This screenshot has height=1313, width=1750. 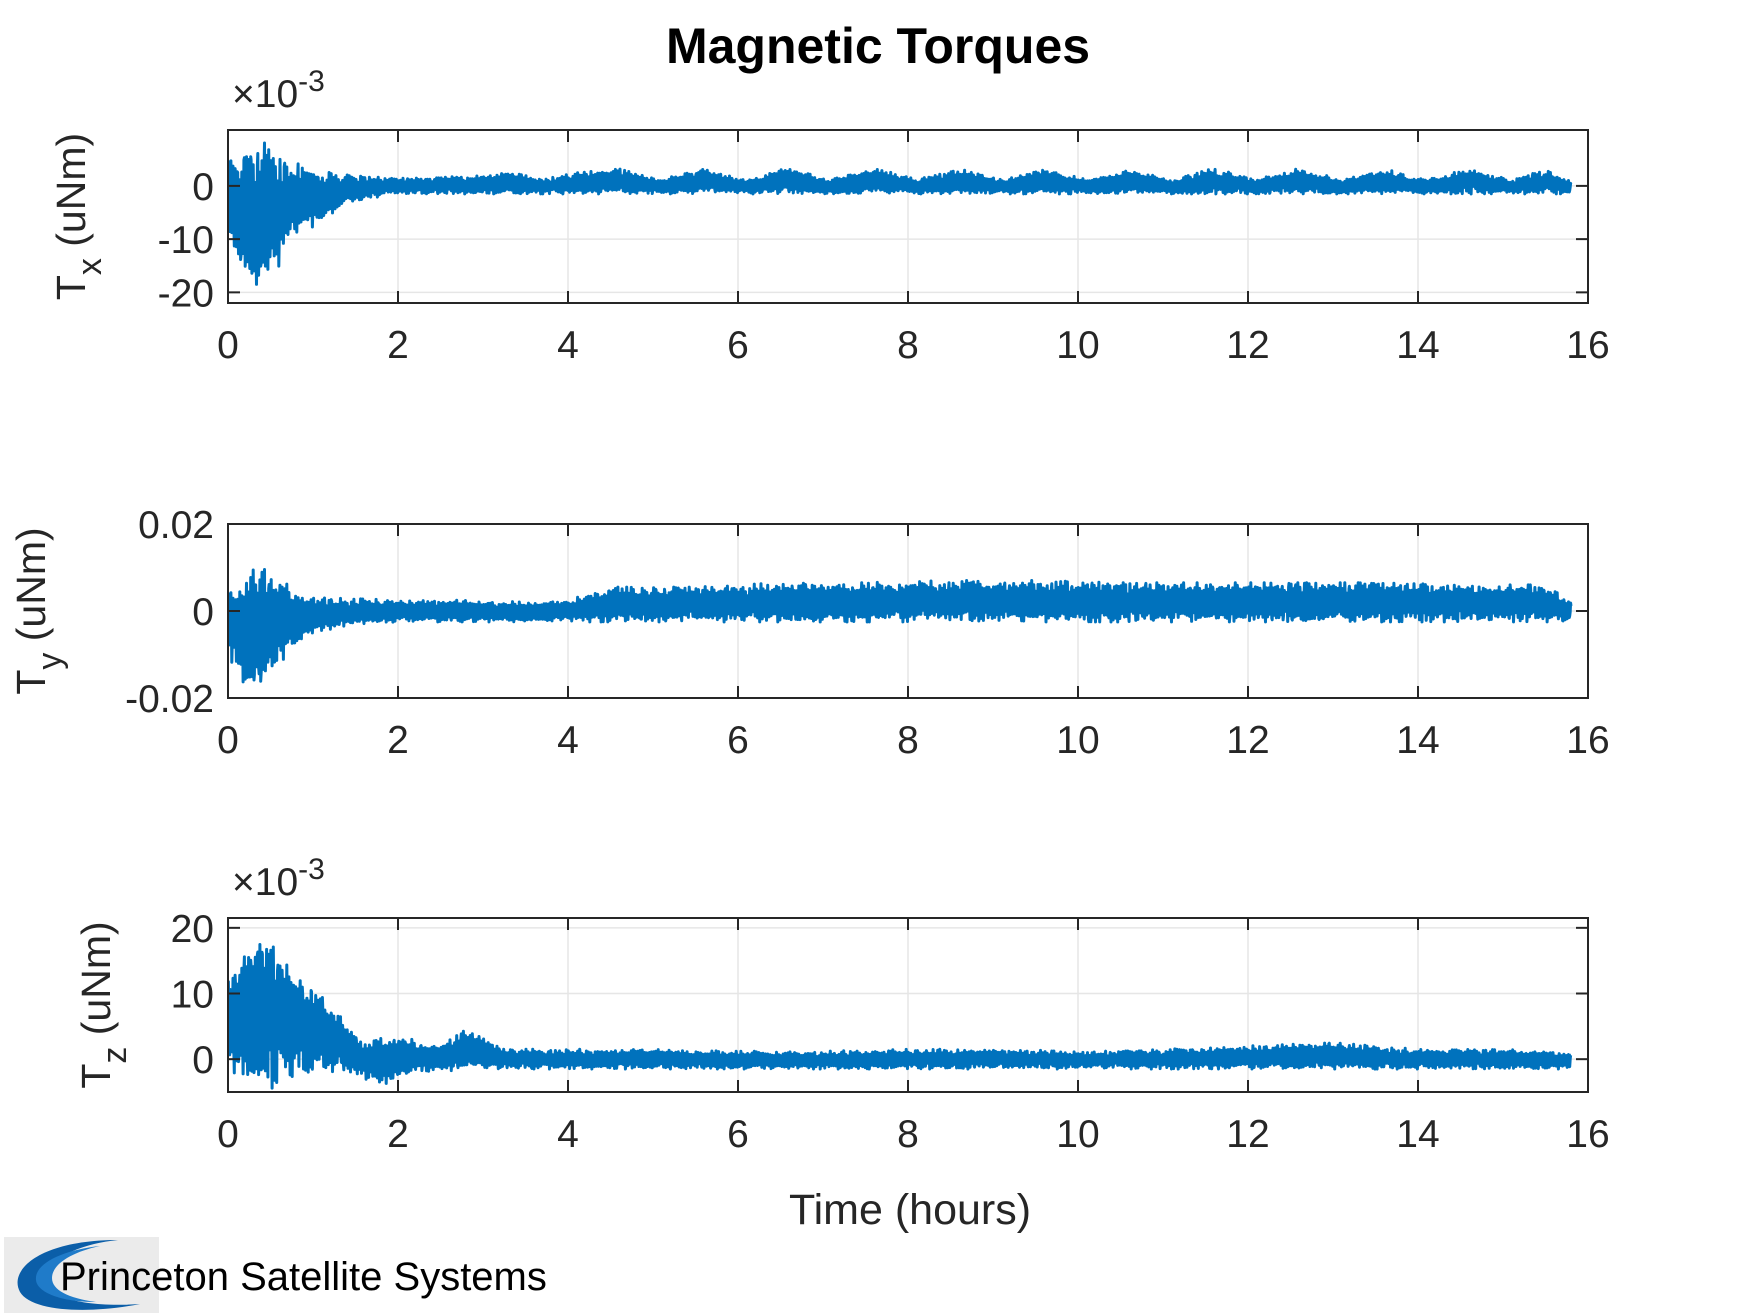 What do you see at coordinates (186, 240) in the screenshot?
I see `y-tick-label: -10` at bounding box center [186, 240].